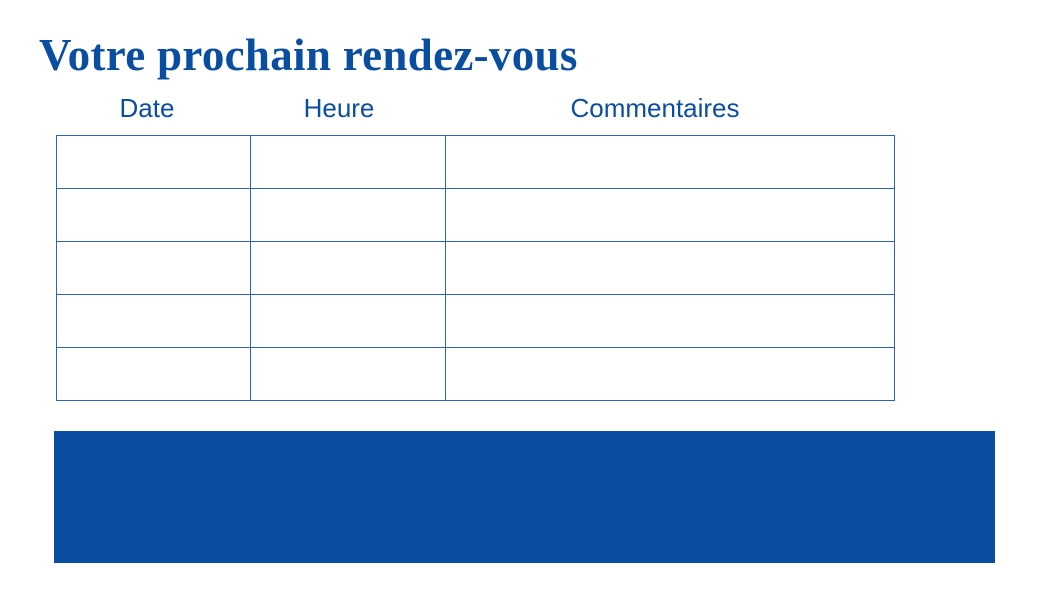 The image size is (1050, 600). I want to click on page-title: Votre prochain rendez-vous, so click(308, 55).